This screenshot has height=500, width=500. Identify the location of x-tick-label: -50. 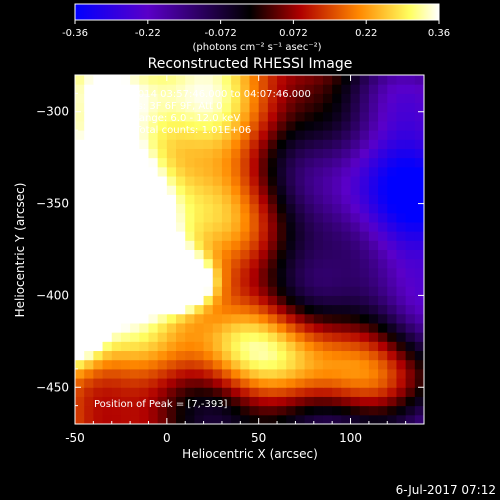
(75, 438).